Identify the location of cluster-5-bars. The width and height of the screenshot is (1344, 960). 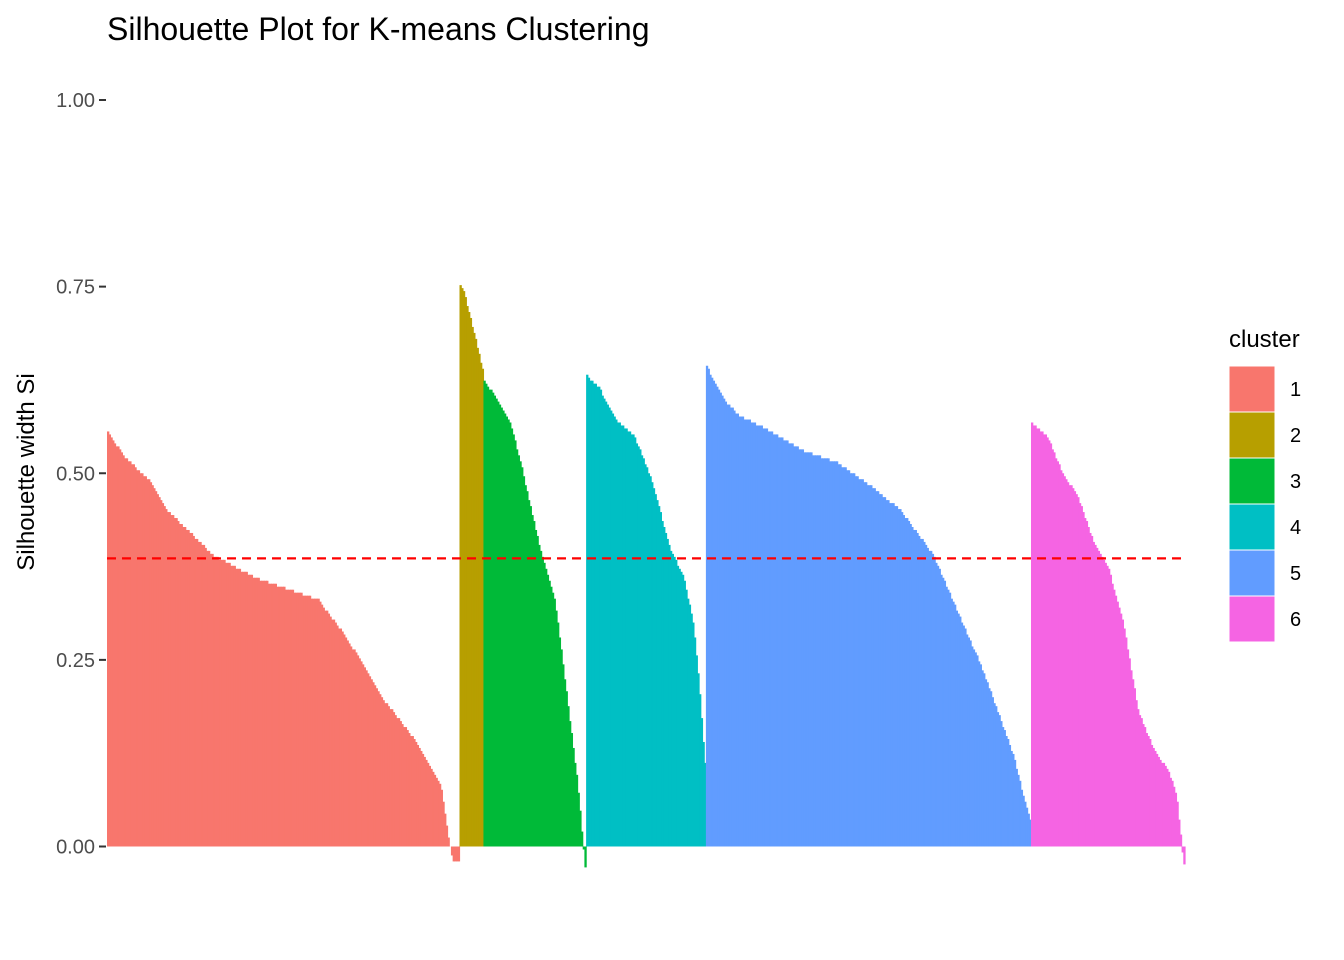
(868, 606).